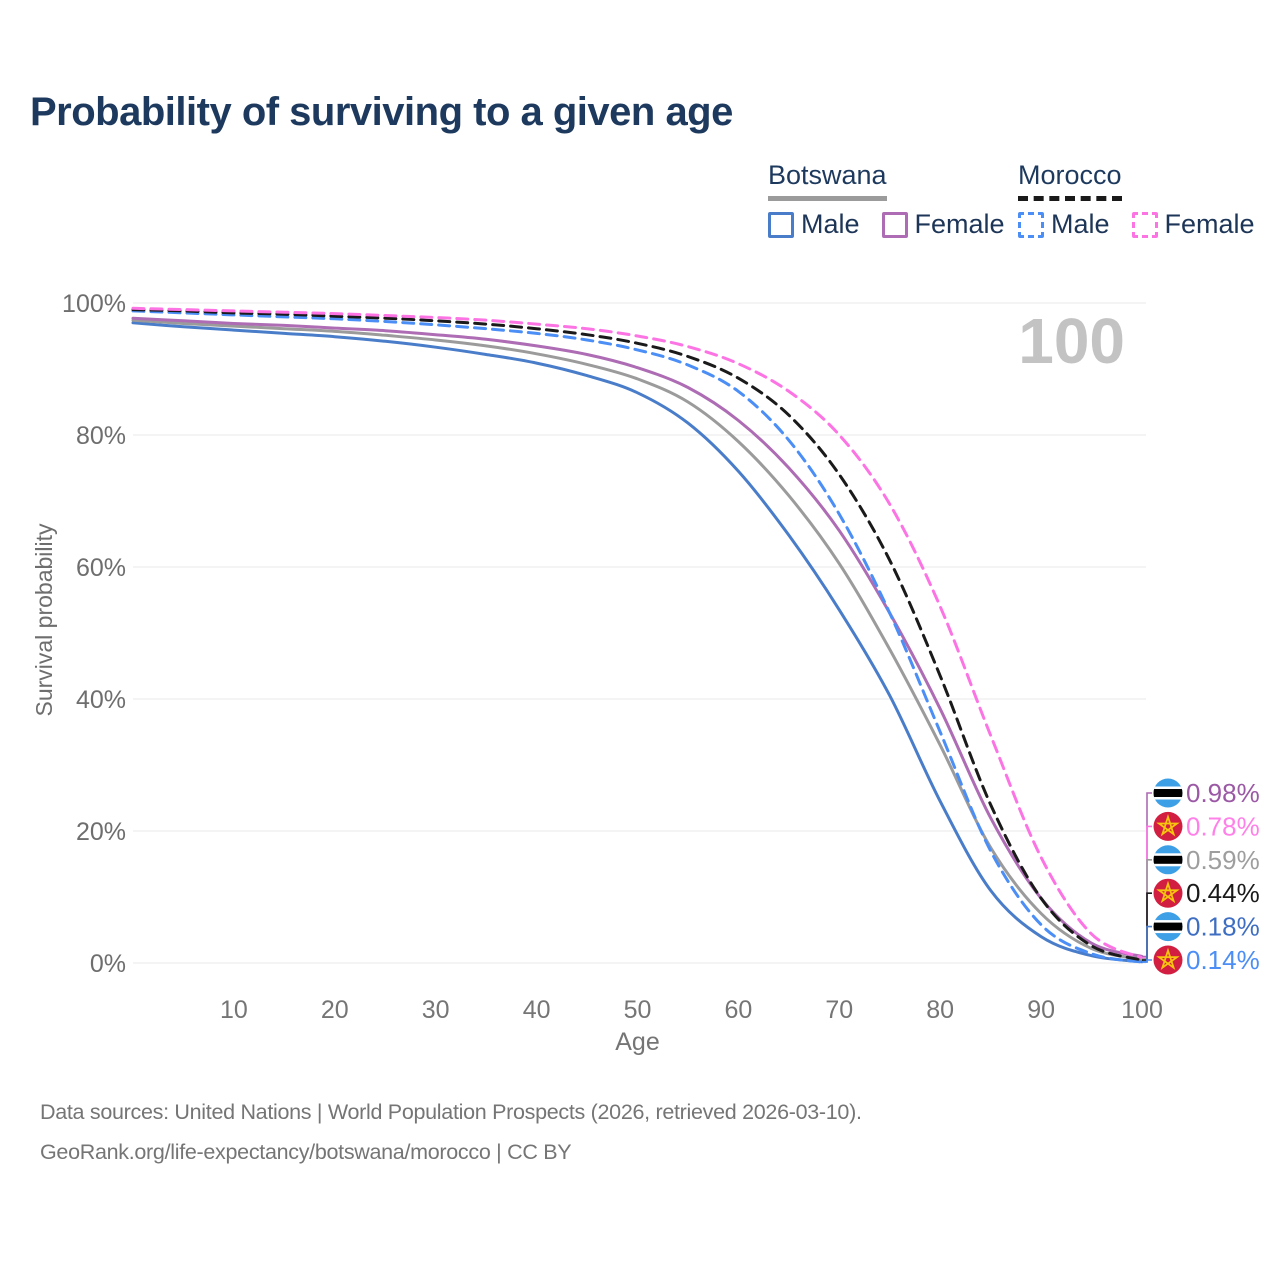 Image resolution: width=1280 pixels, height=1280 pixels. I want to click on x-tick-label: 90, so click(1041, 1010).